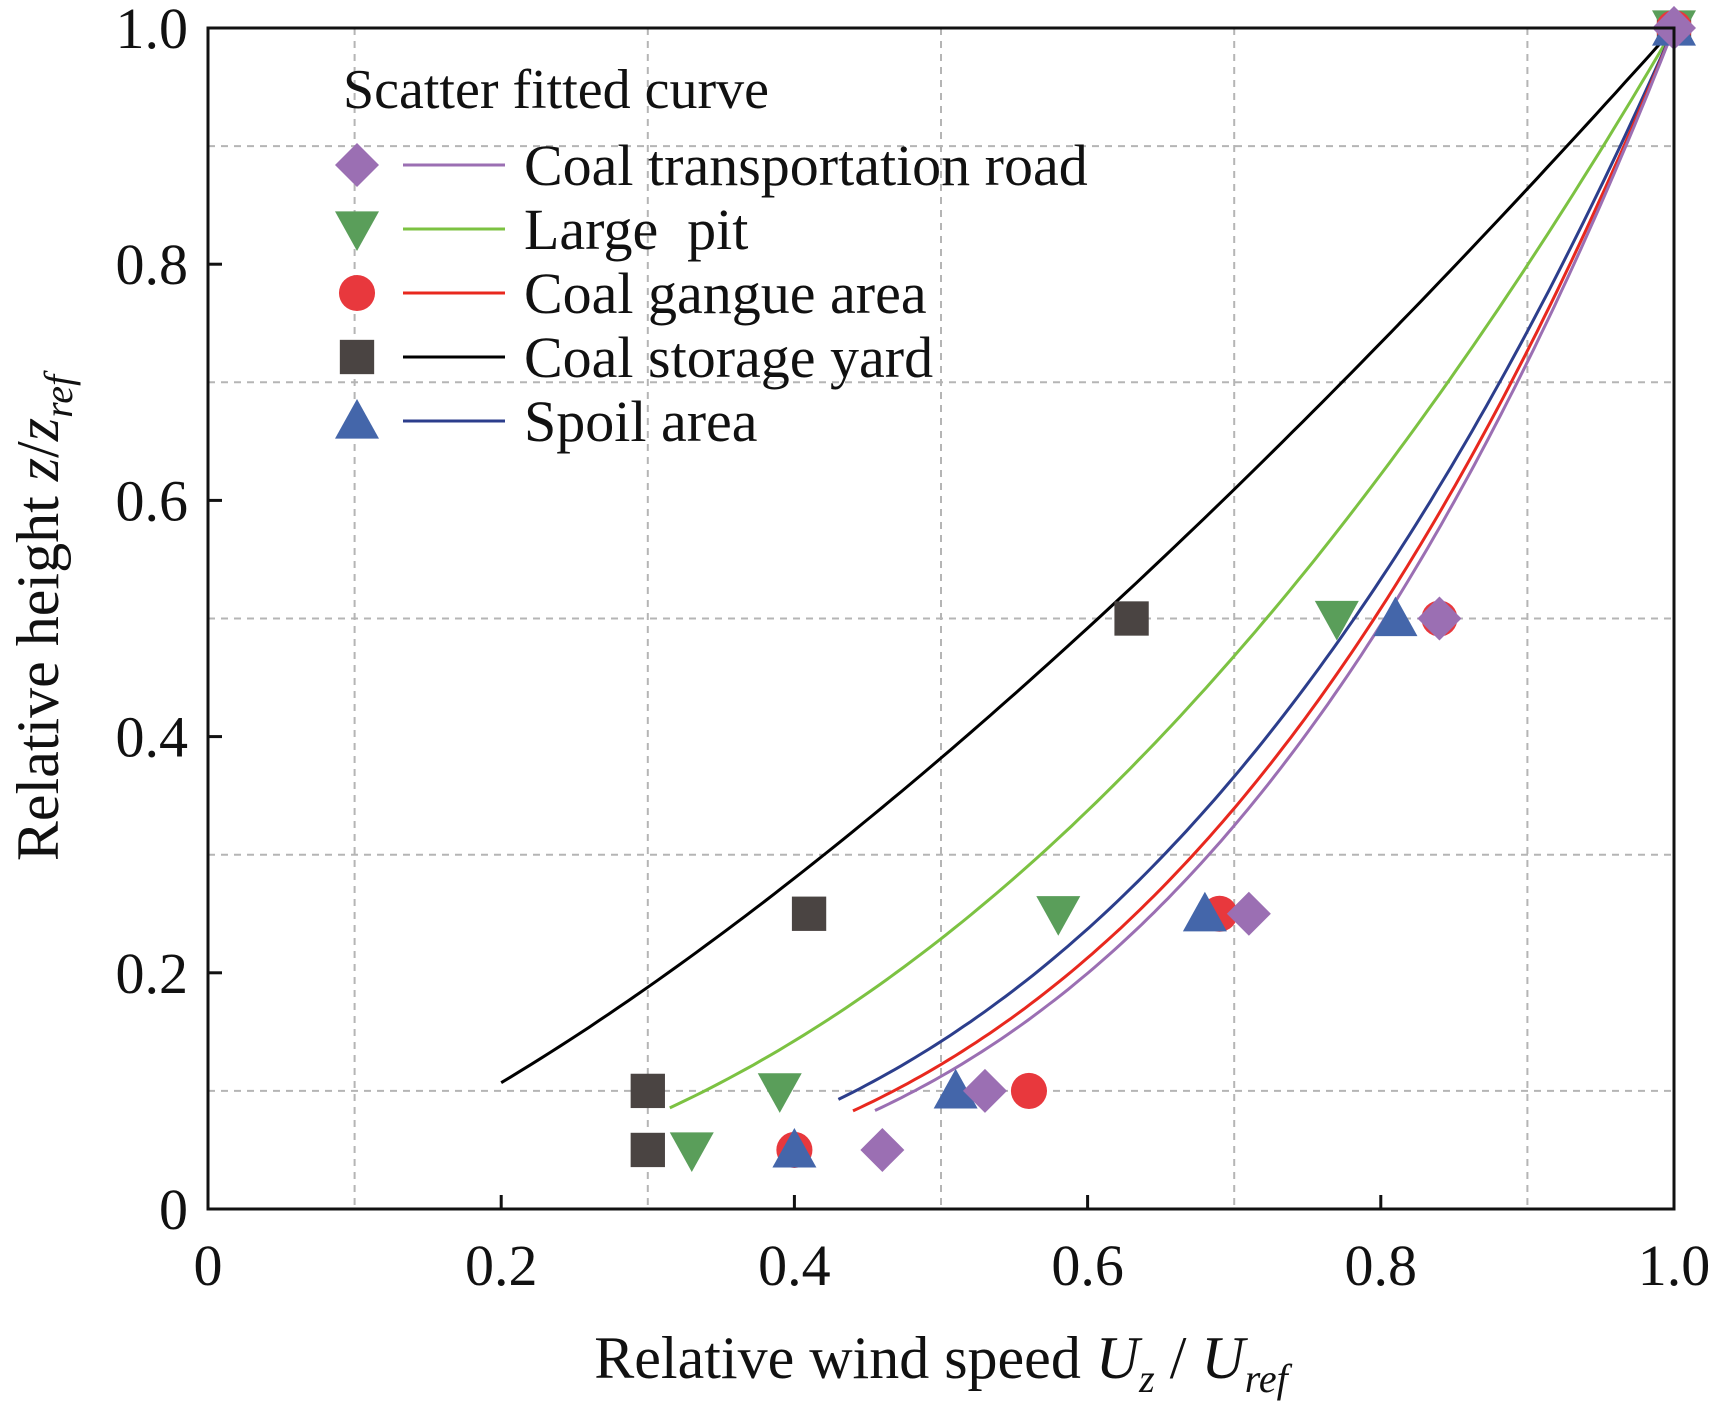 This screenshot has height=1409, width=1723. Describe the element at coordinates (1146, 1378) in the screenshot. I see `x-axis-title-sub: z` at that location.